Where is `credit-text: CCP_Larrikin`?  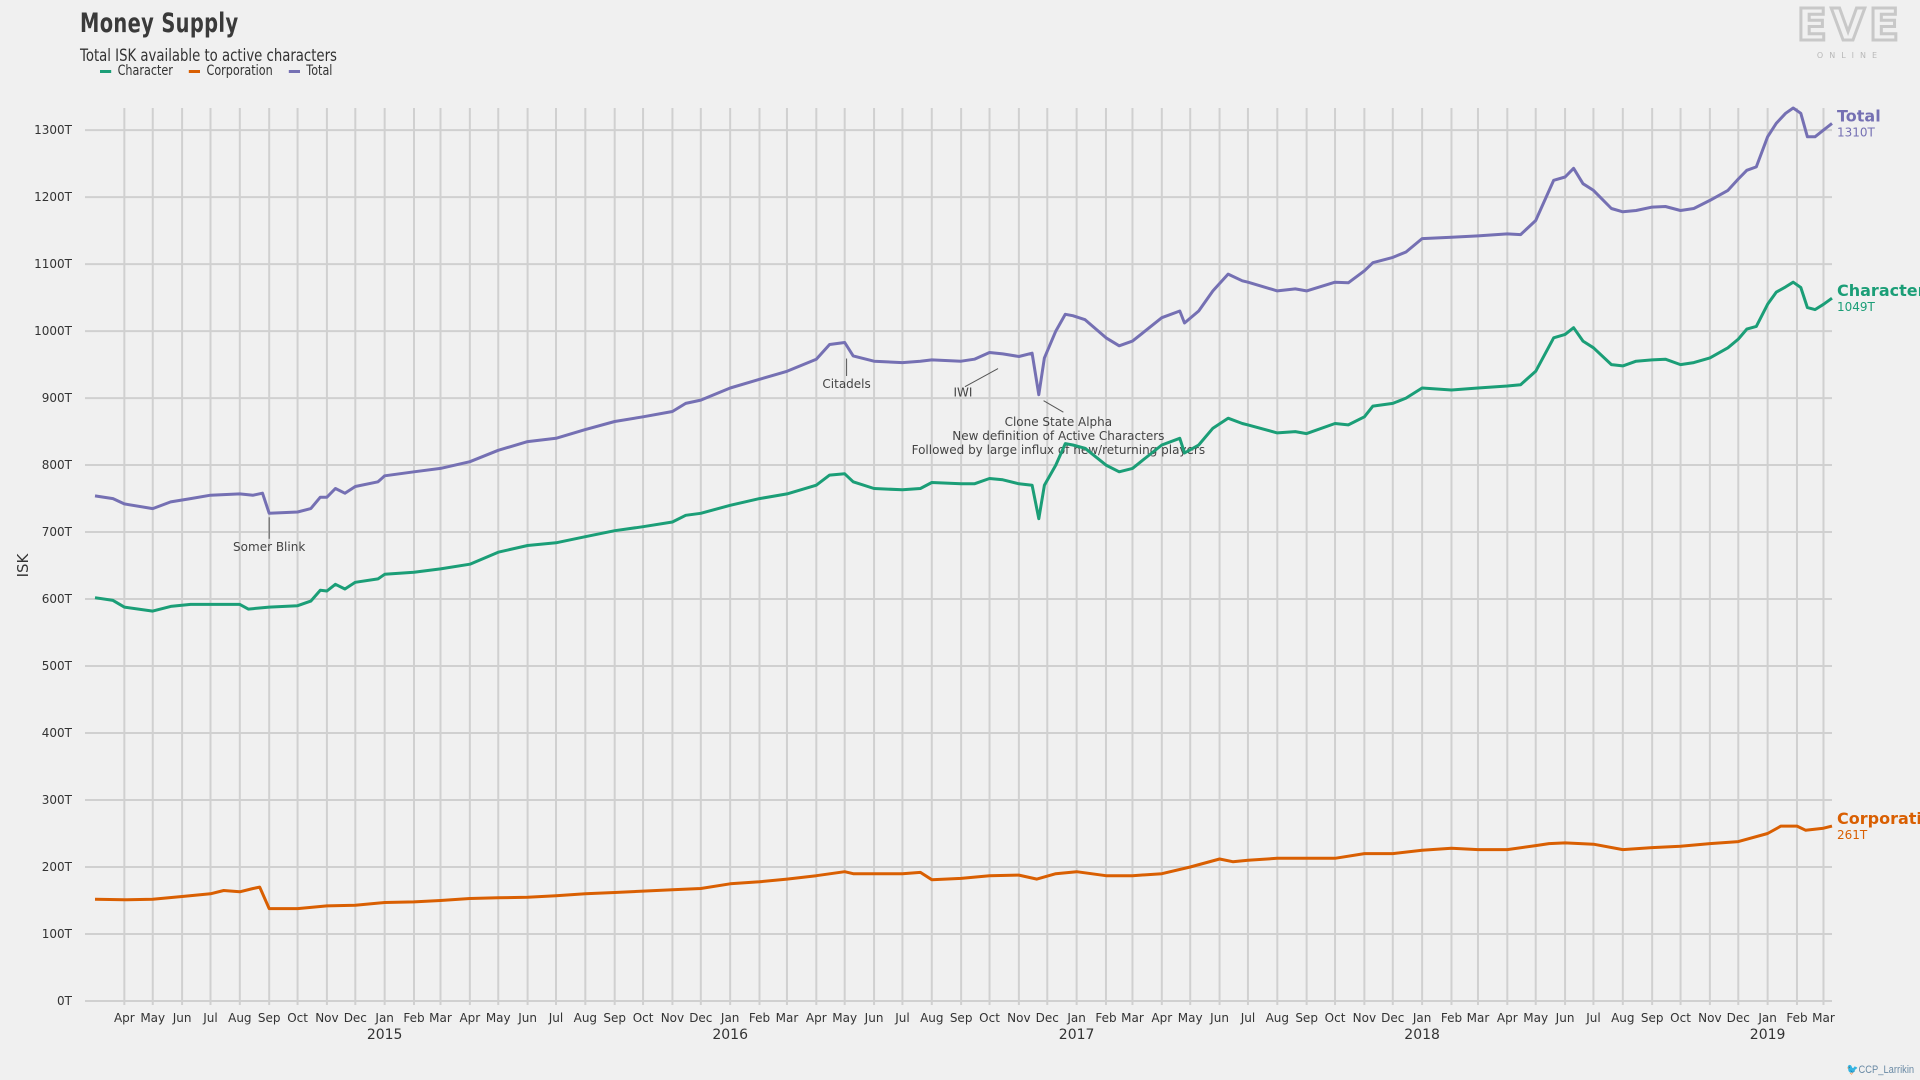
credit-text: CCP_Larrikin is located at coordinates (1886, 1070).